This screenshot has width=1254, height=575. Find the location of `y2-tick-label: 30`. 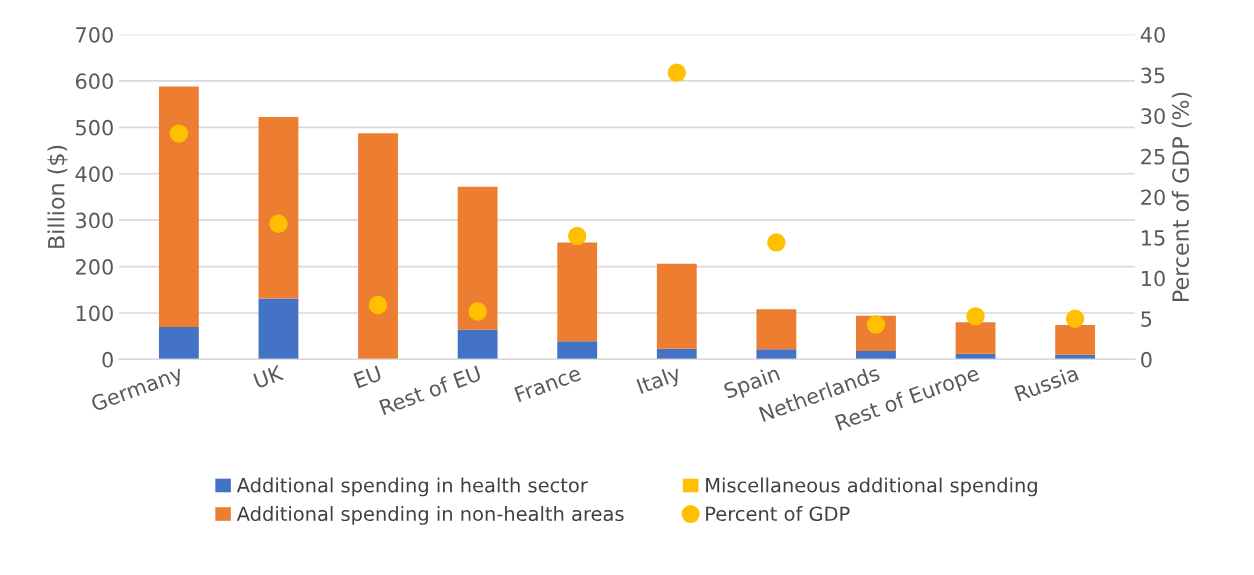

y2-tick-label: 30 is located at coordinates (1153, 116).